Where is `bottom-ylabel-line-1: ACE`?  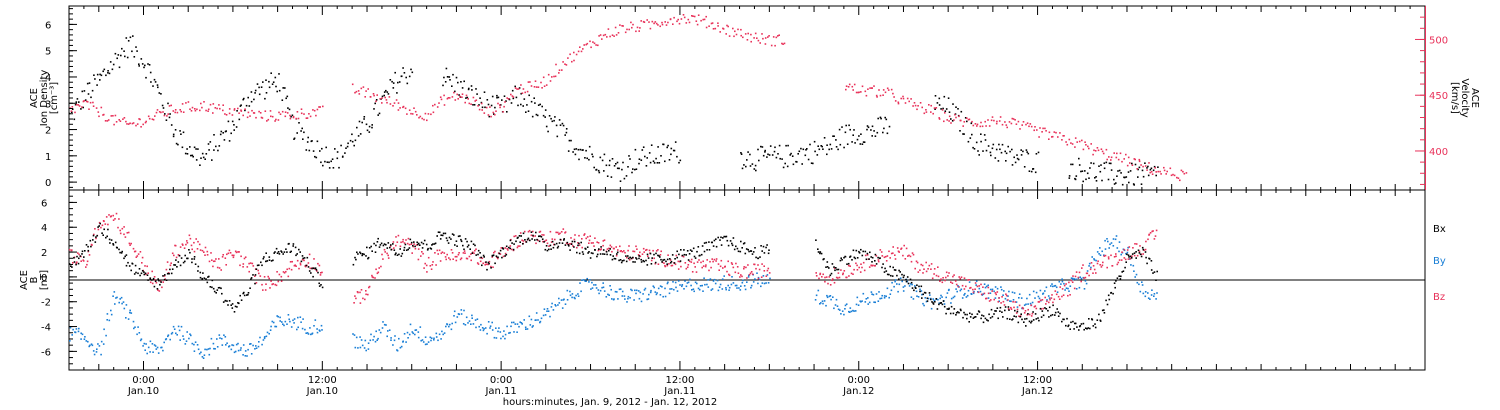 bottom-ylabel-line-1: ACE is located at coordinates (24, 280).